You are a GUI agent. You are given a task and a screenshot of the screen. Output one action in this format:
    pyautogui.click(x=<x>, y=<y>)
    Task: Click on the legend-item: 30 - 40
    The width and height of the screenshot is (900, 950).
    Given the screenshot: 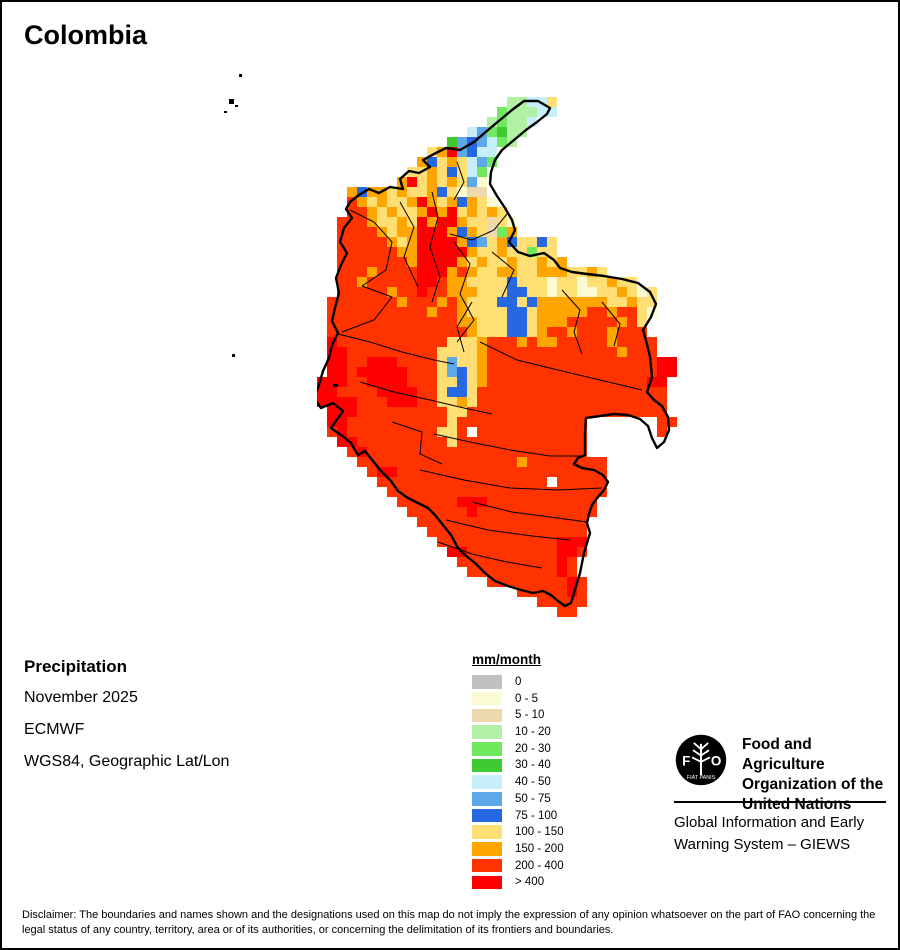 What is the action you would take?
    pyautogui.click(x=518, y=765)
    